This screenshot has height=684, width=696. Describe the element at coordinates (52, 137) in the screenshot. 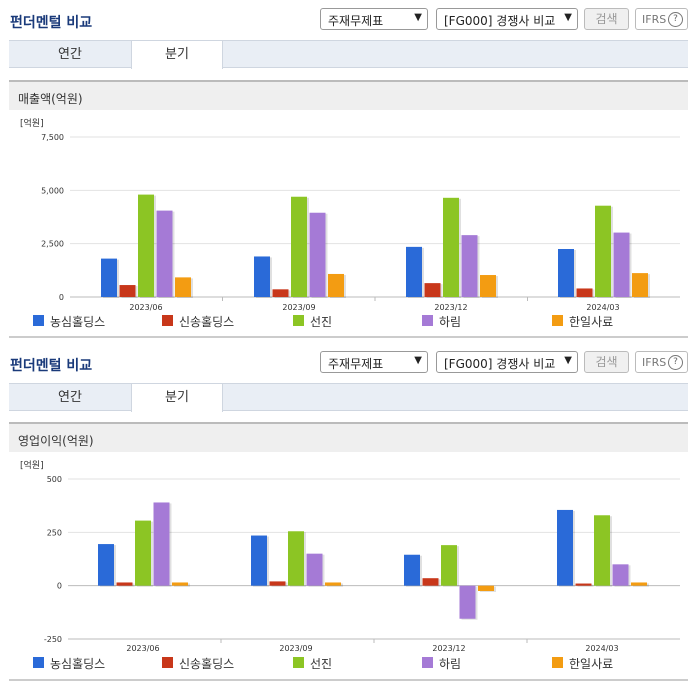

I see `y-tick-label: 7,500` at that location.